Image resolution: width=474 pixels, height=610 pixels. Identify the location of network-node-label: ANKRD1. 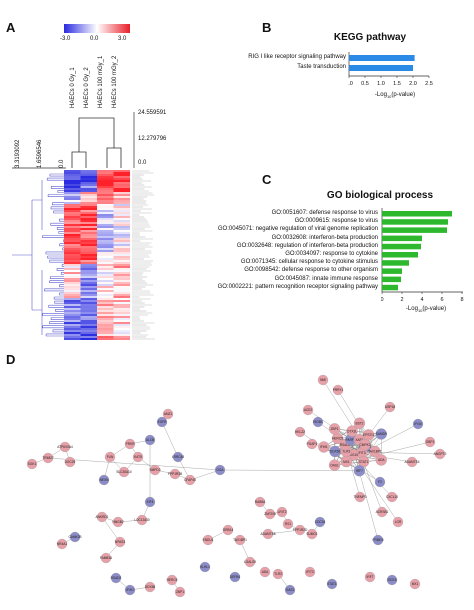
(102, 517).